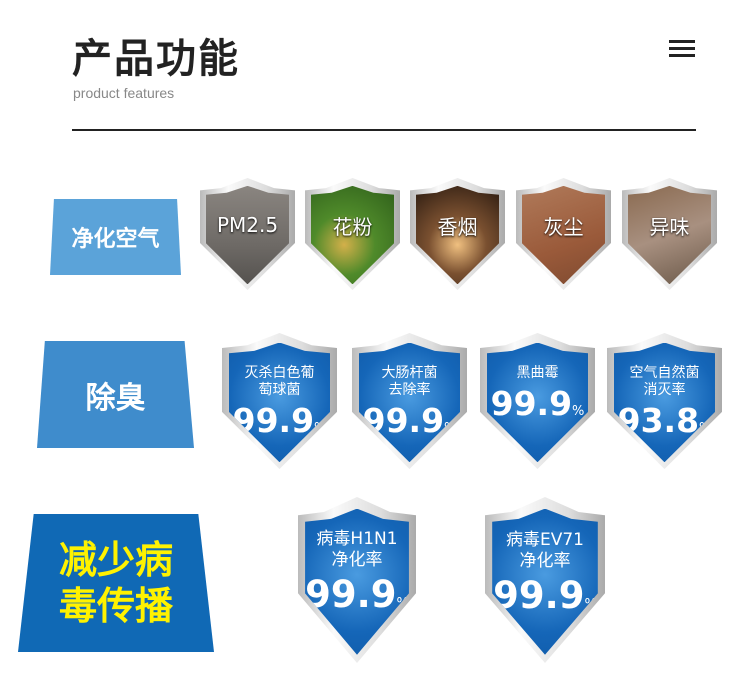  Describe the element at coordinates (658, 420) in the screenshot. I see `value-number: 93.8` at that location.